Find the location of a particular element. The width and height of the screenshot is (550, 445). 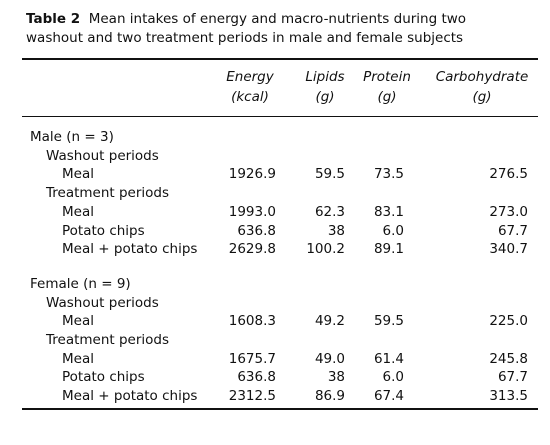

cell-value: 245.8 is located at coordinates (508, 358).